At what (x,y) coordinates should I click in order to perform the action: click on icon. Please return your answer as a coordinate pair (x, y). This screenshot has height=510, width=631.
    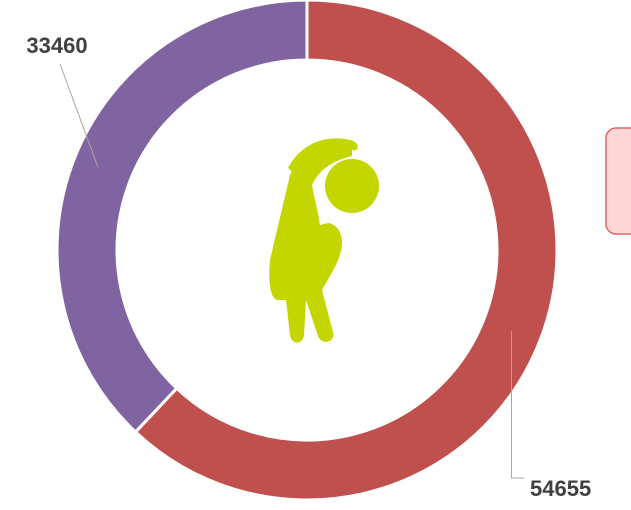
    Looking at the image, I should click on (324, 240).